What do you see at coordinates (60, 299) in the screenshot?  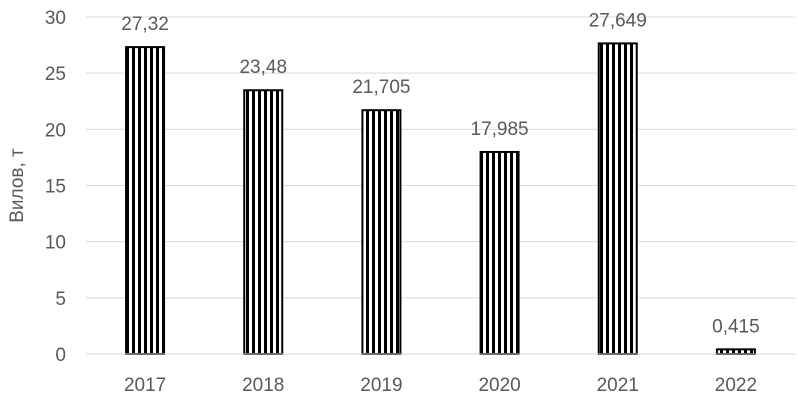 I see `y-tick-label: 5` at bounding box center [60, 299].